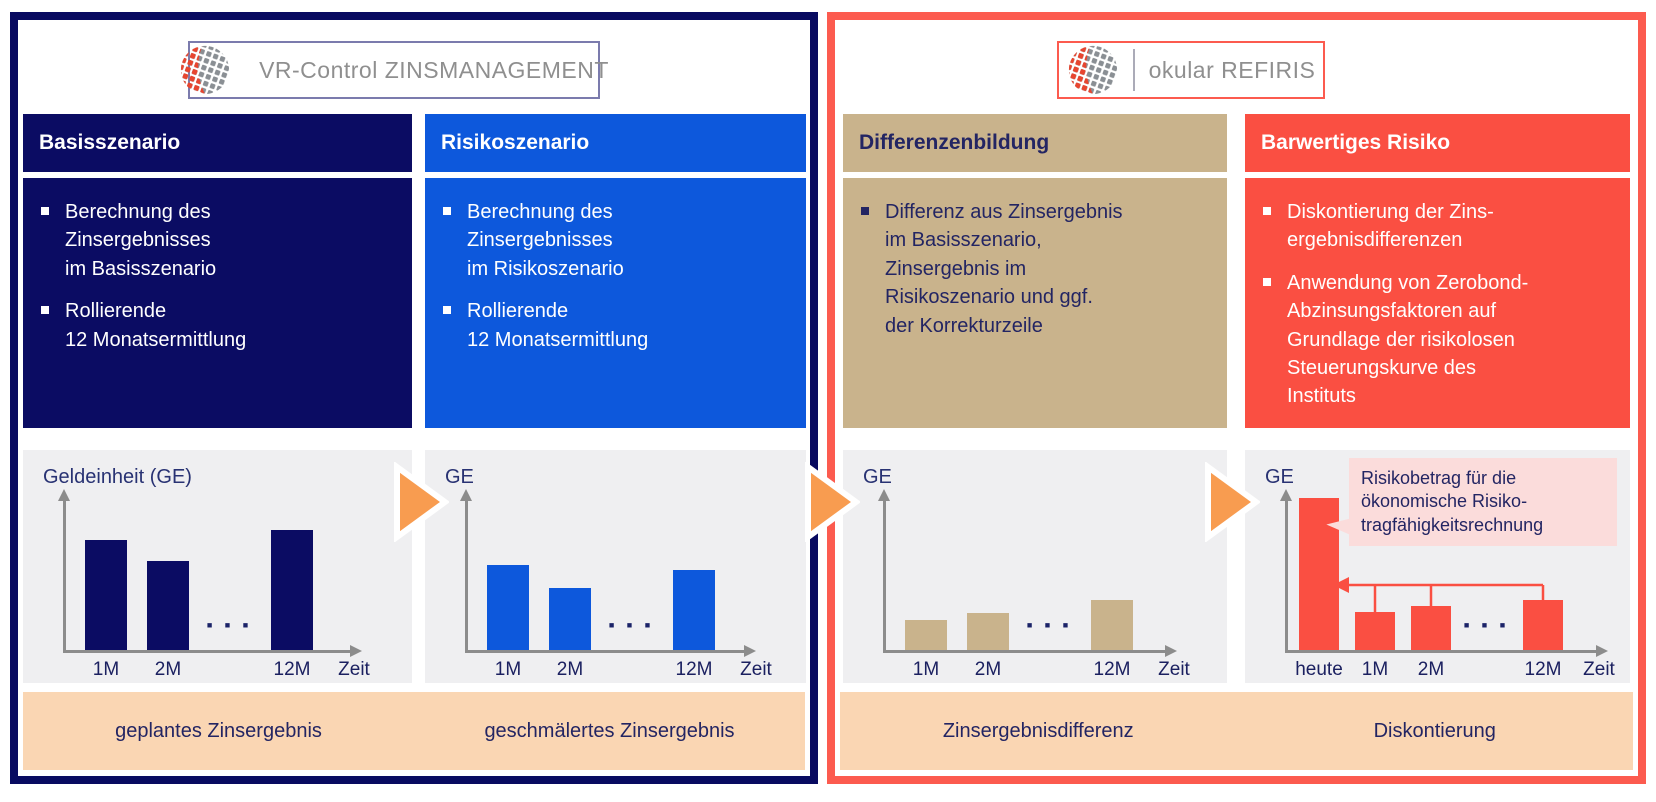 Image resolution: width=1656 pixels, height=802 pixels. Describe the element at coordinates (1356, 142) in the screenshot. I see `barwertiges-risiko-title: Barwertiges Risiko` at that location.